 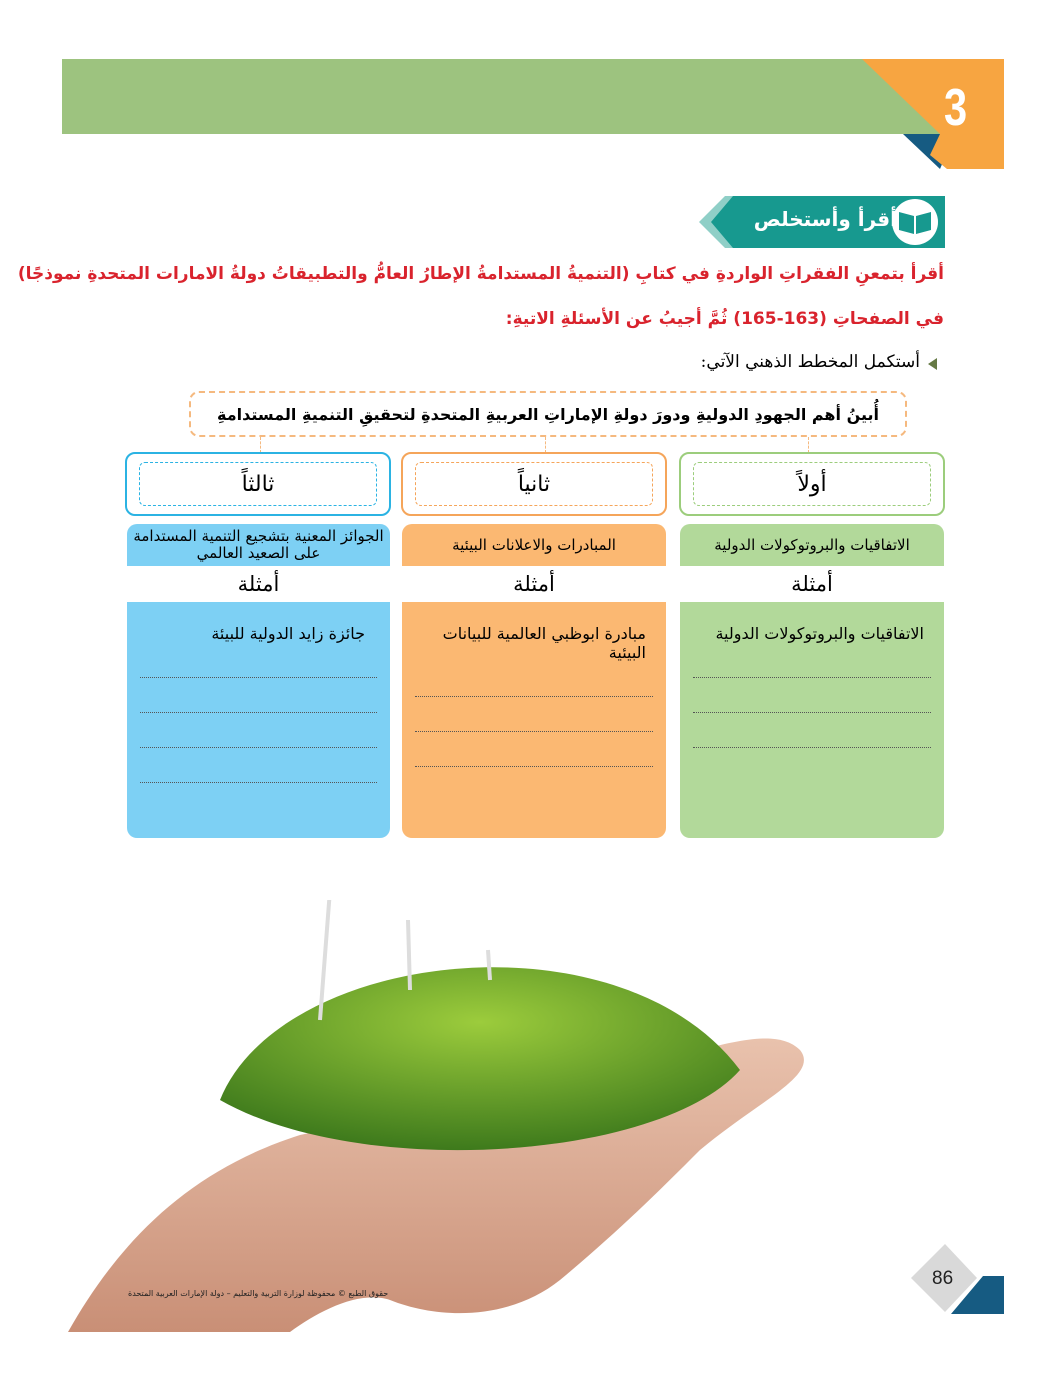 I want to click on section-tab, so click(x=822, y=222).